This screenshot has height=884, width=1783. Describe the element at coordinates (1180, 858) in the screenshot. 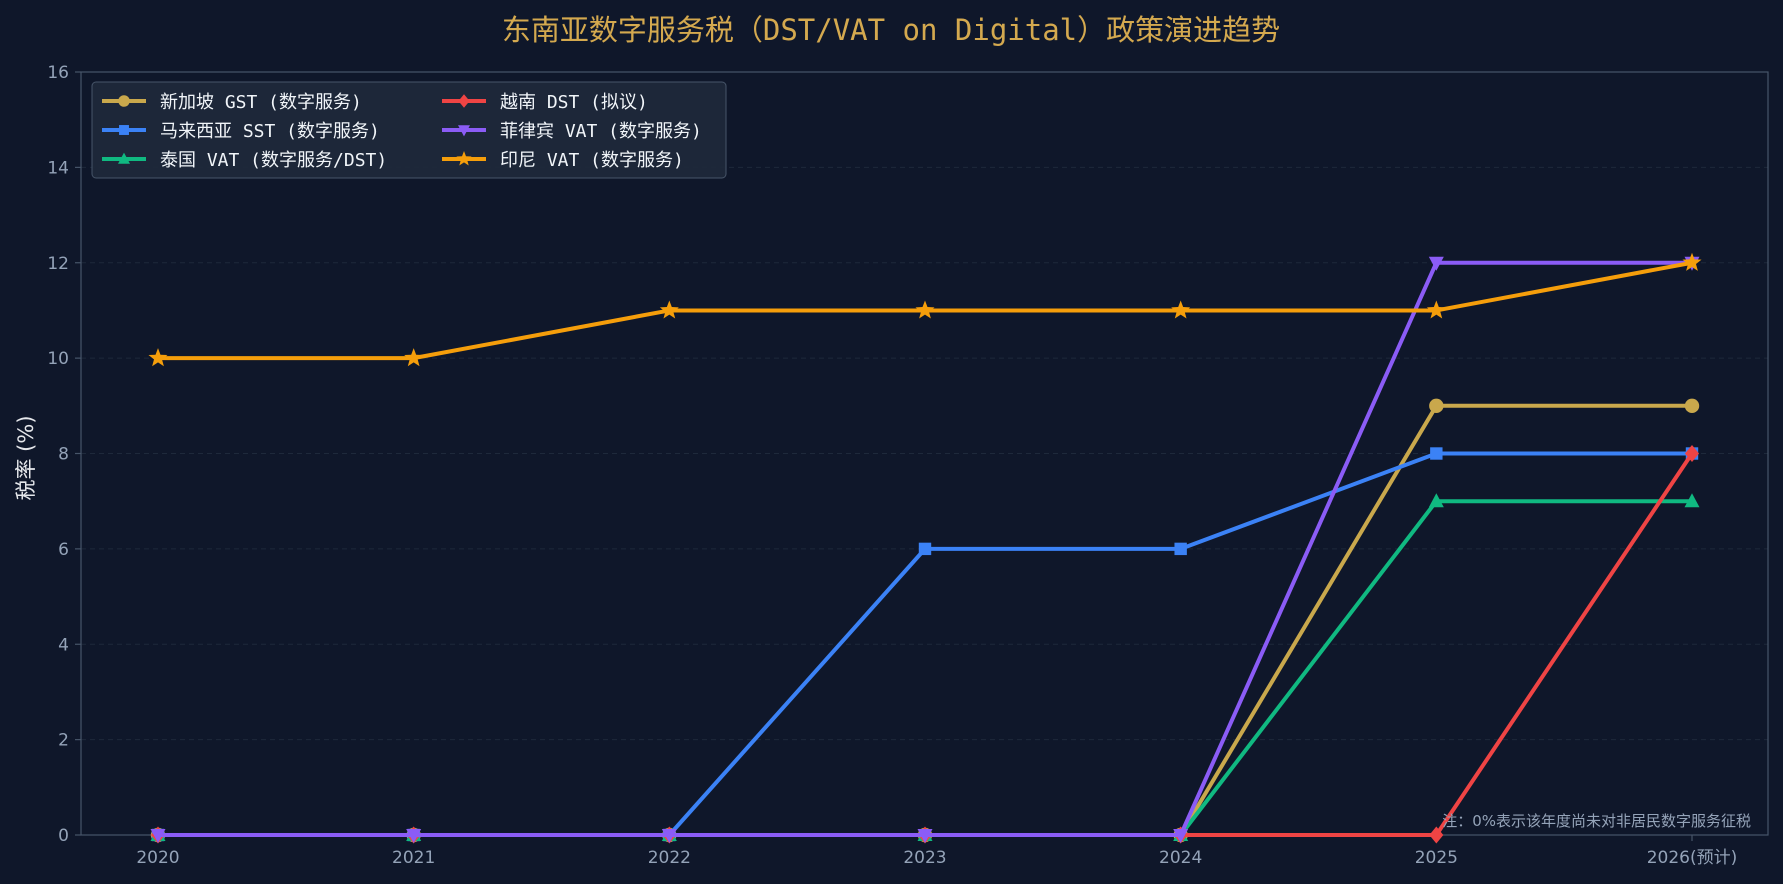

I see `x-tick-label: 2024` at that location.